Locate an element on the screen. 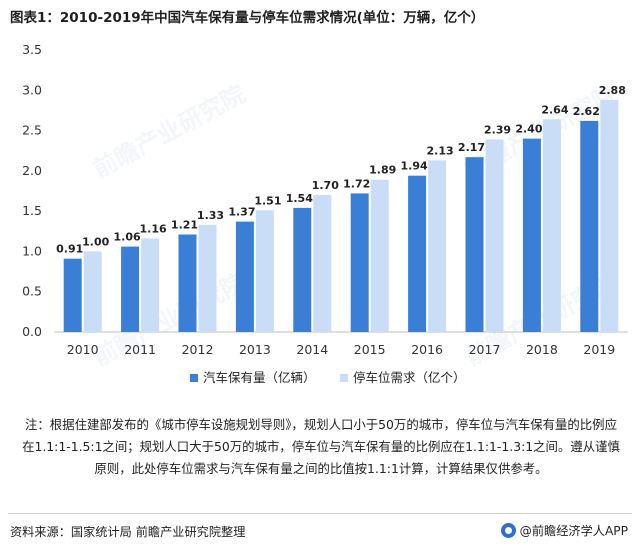  x-tick-label: 2014 is located at coordinates (312, 349).